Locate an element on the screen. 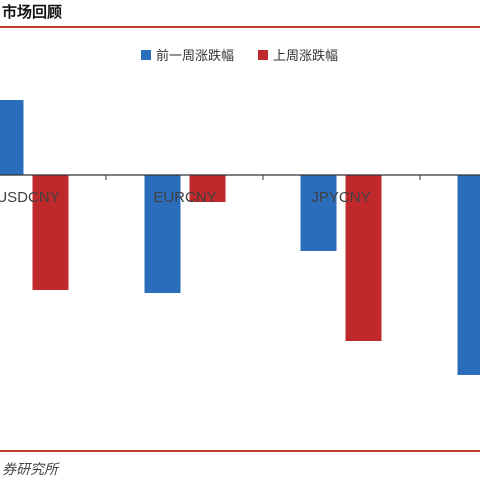 The width and height of the screenshot is (480, 480). legend-label-2: 上周涨跌幅 is located at coordinates (305, 56).